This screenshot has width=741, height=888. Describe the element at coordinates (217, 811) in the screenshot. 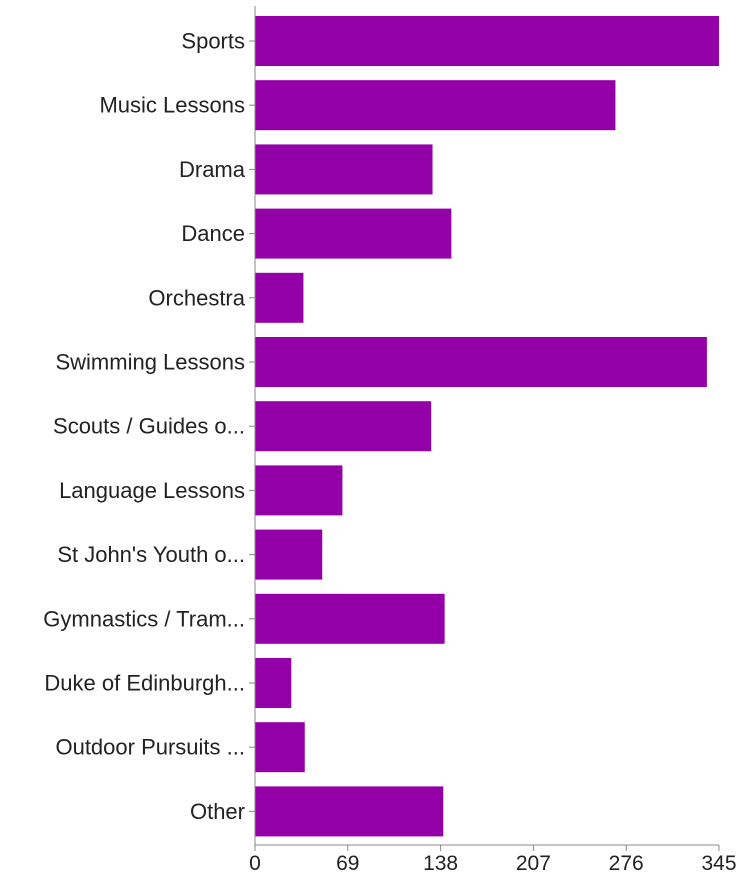

I see `category-label: Other` at that location.